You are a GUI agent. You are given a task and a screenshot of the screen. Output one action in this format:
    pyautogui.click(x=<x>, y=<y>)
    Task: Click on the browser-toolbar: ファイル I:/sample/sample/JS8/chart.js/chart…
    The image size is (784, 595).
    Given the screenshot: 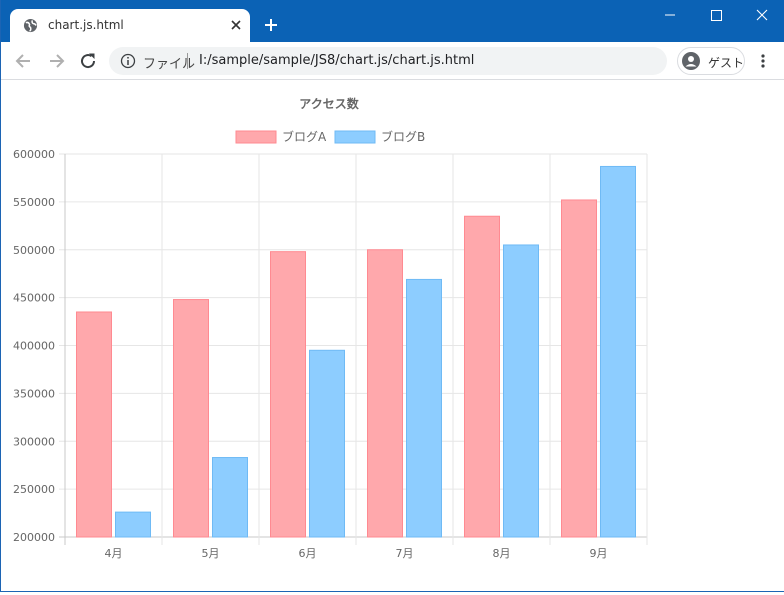 What is the action you would take?
    pyautogui.click(x=392, y=61)
    